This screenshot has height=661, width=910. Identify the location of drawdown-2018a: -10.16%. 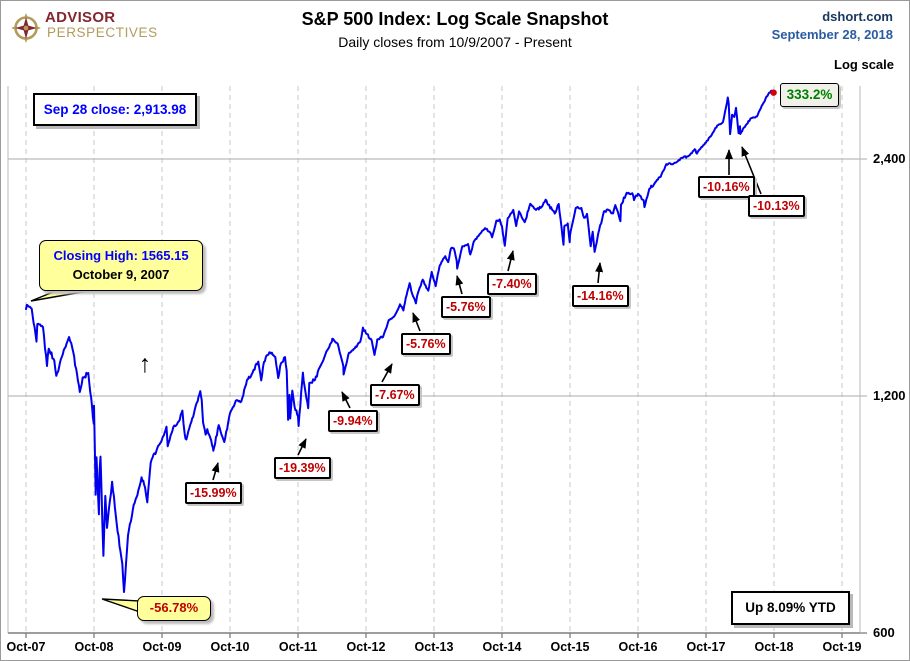
(726, 187).